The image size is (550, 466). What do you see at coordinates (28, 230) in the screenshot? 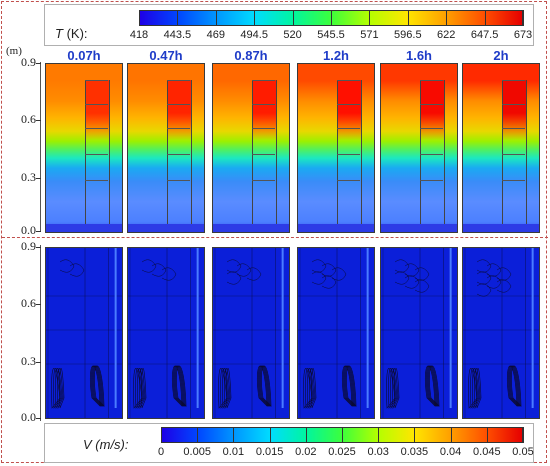
I see `y-tick-label-upper: 0.0` at bounding box center [28, 230].